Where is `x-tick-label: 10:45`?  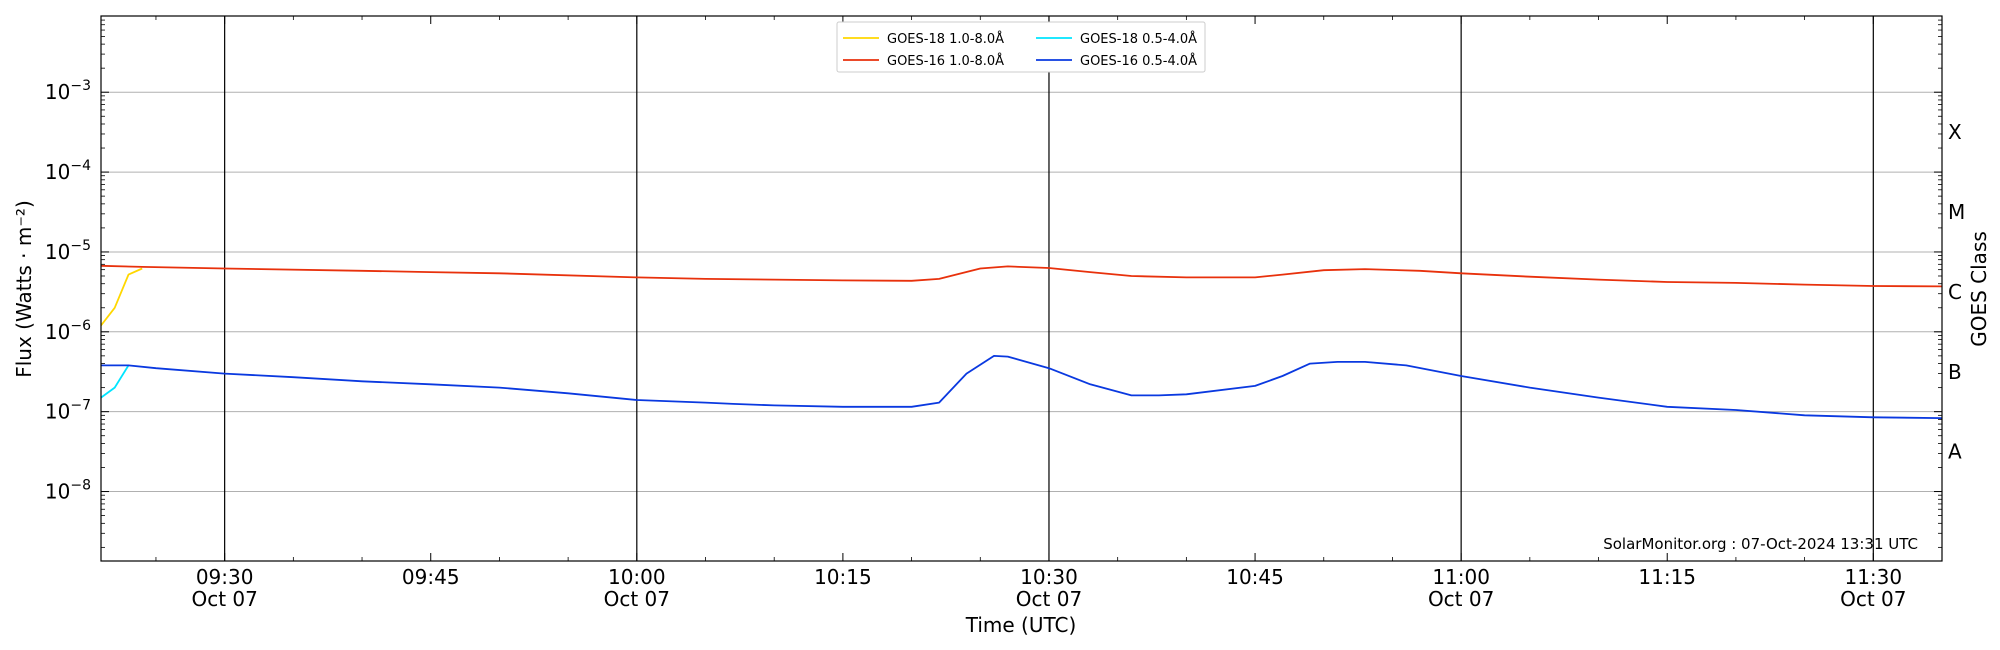
x-tick-label: 10:45 is located at coordinates (1255, 577).